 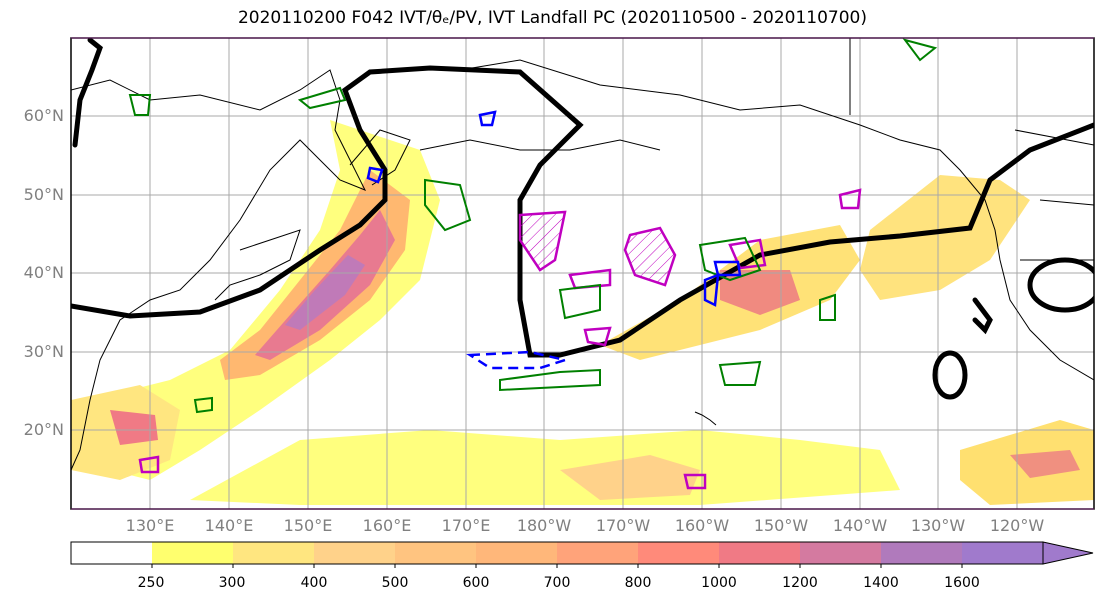 I want to click on lat-label-50: 50°N, so click(x=37, y=194).